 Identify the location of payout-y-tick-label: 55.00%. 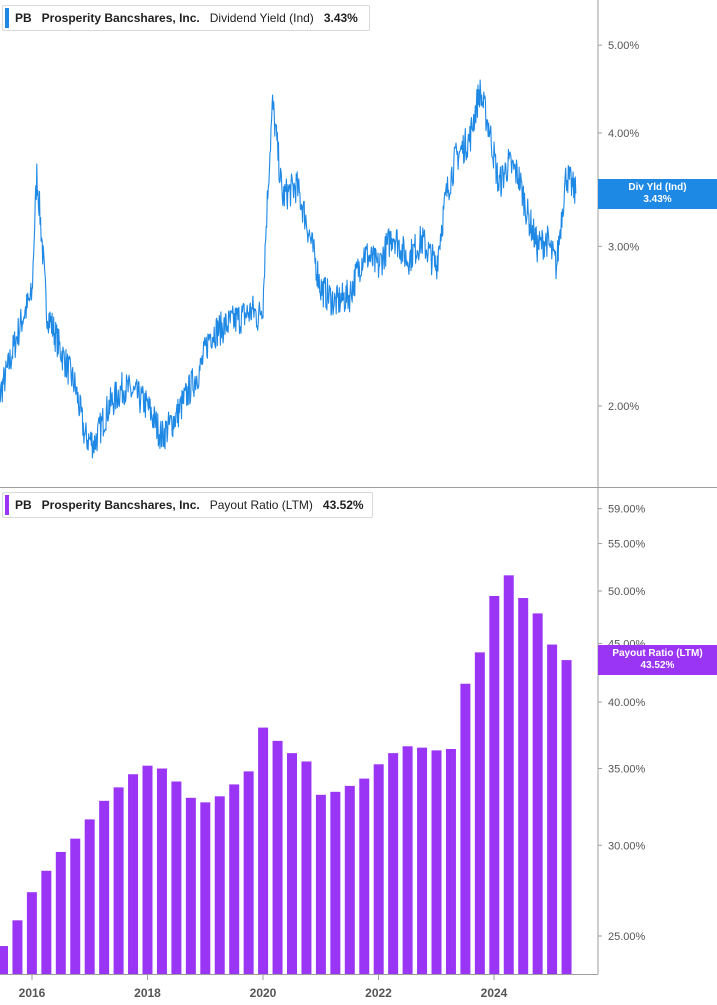
(627, 545).